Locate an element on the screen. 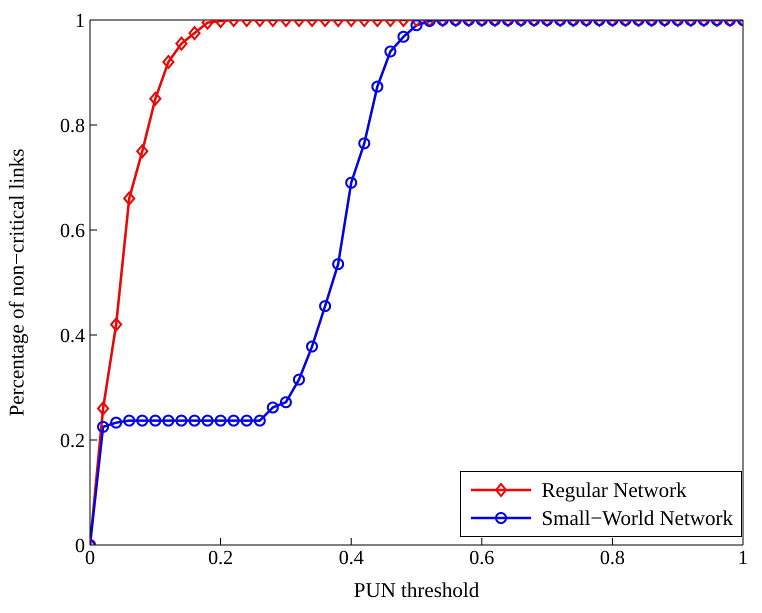  y-tick-label: 0.8 is located at coordinates (72, 126).